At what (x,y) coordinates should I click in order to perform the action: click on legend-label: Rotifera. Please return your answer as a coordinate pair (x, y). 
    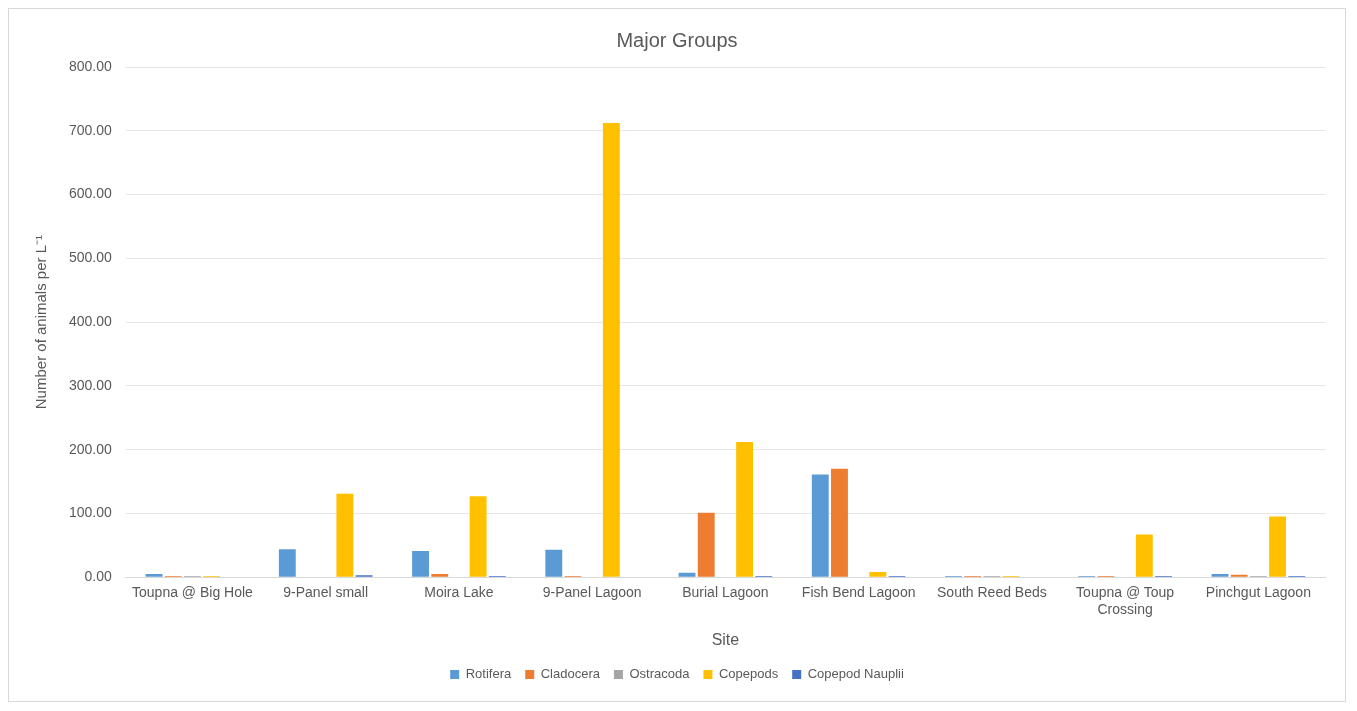
    Looking at the image, I should click on (488, 674).